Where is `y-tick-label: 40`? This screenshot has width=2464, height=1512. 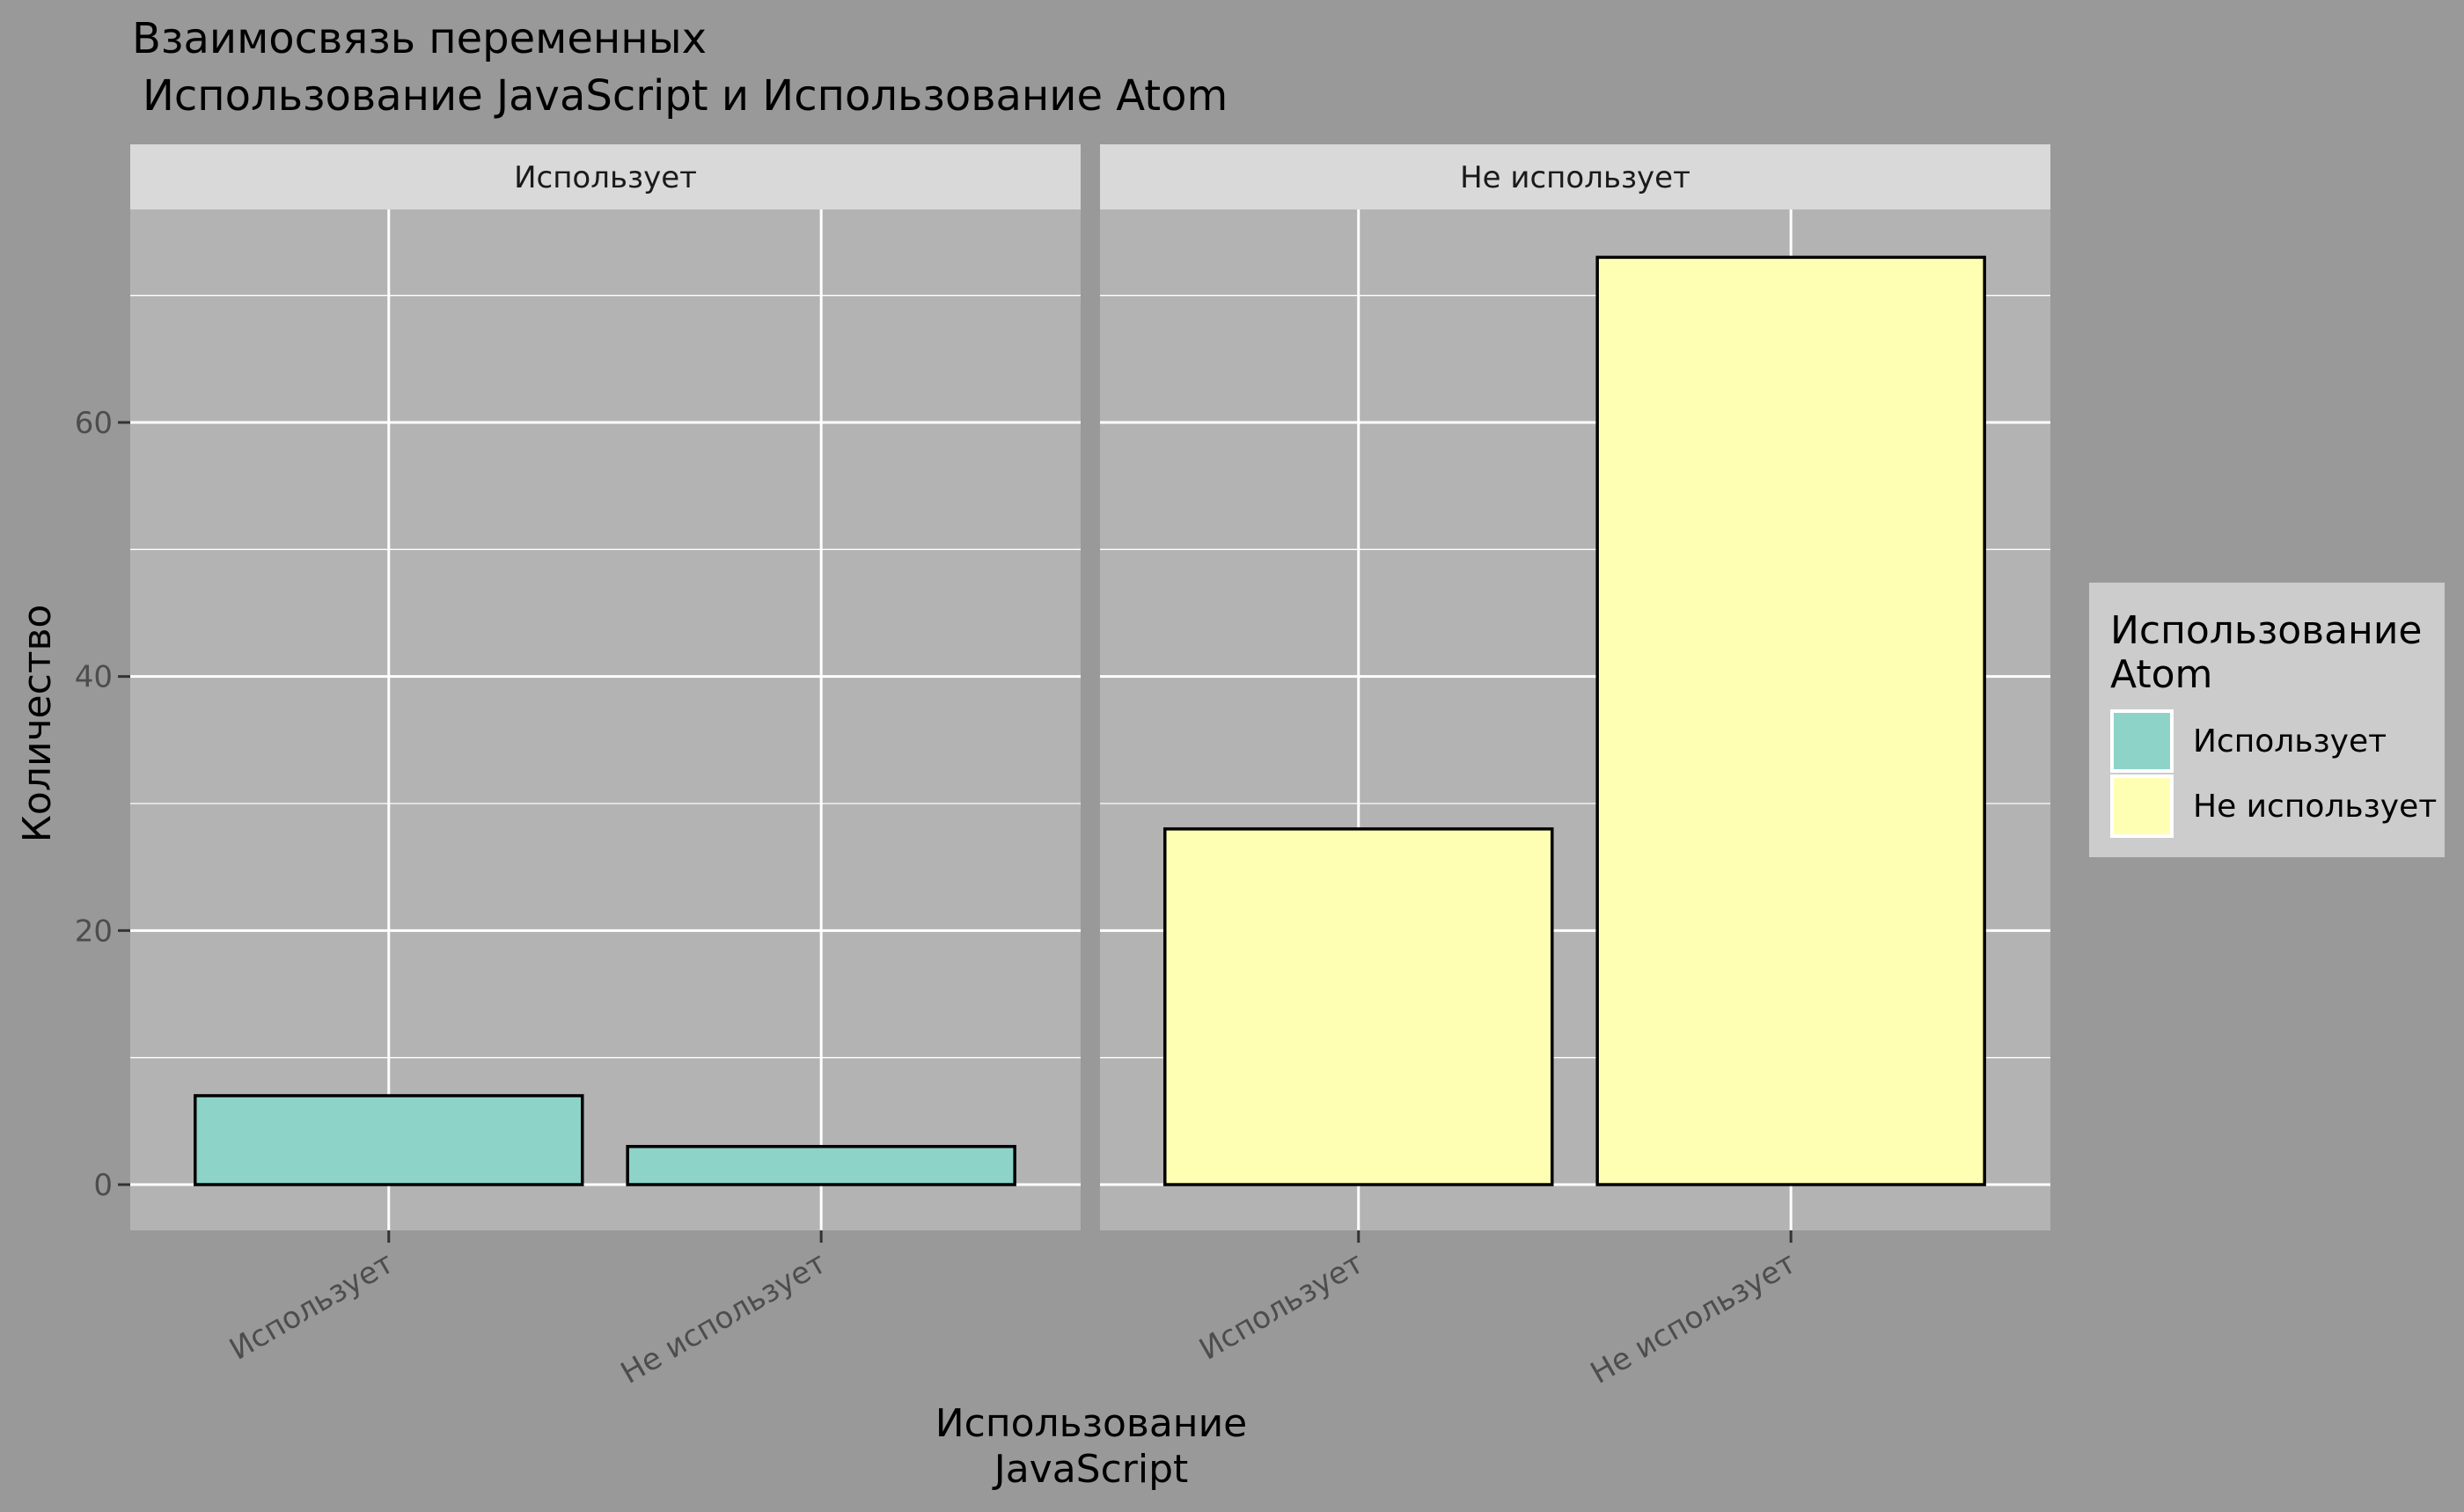 y-tick-label: 40 is located at coordinates (94, 677).